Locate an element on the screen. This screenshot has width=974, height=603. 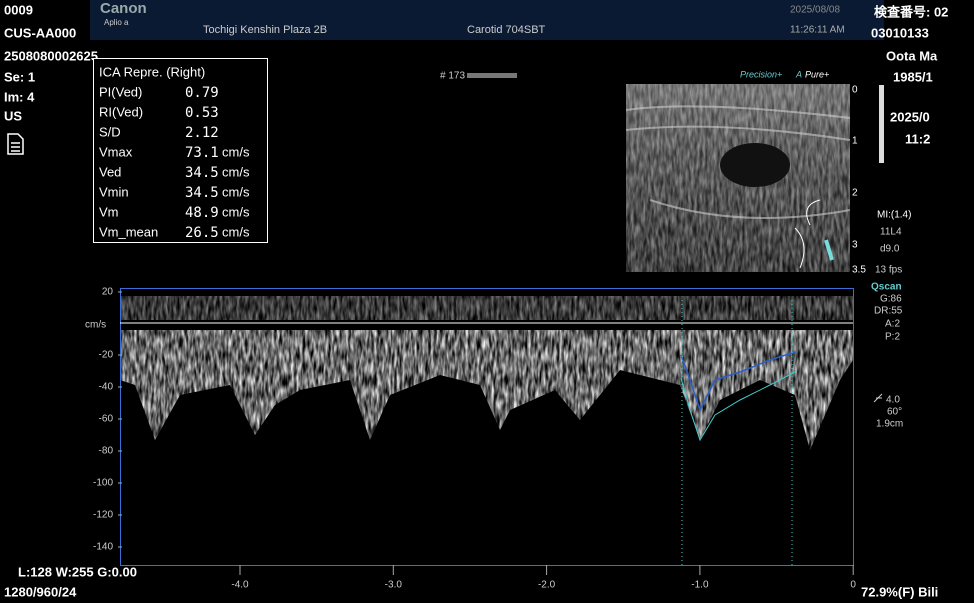
measurement-value: 48.9 is located at coordinates (202, 213).